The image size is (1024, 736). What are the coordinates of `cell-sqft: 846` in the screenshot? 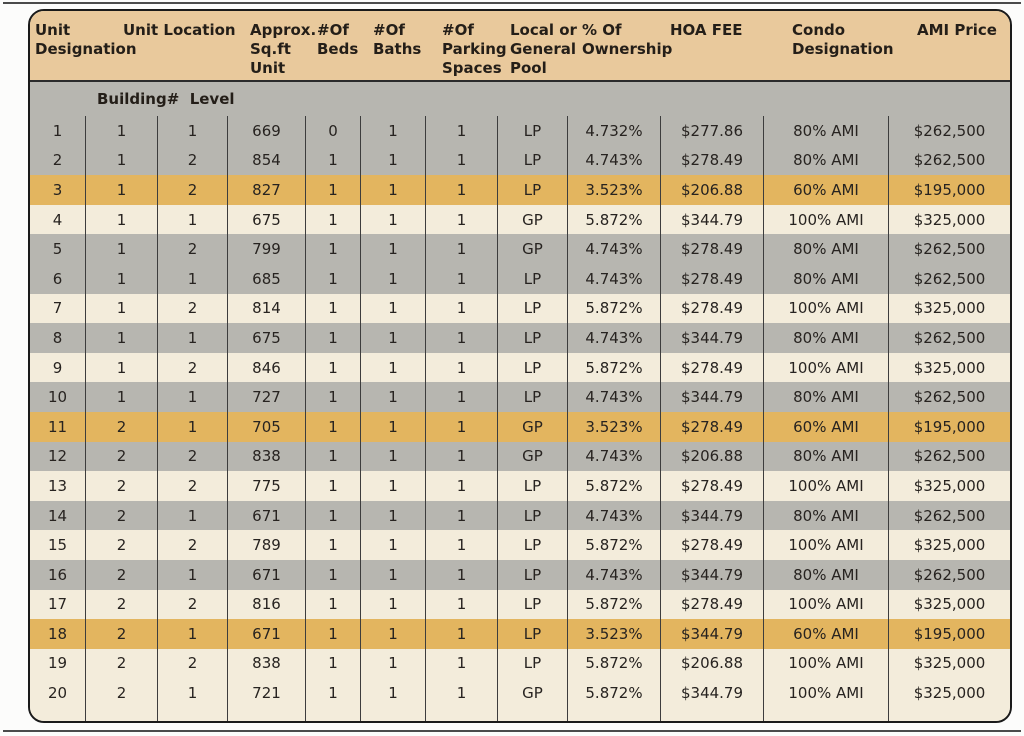 It's located at (266, 367).